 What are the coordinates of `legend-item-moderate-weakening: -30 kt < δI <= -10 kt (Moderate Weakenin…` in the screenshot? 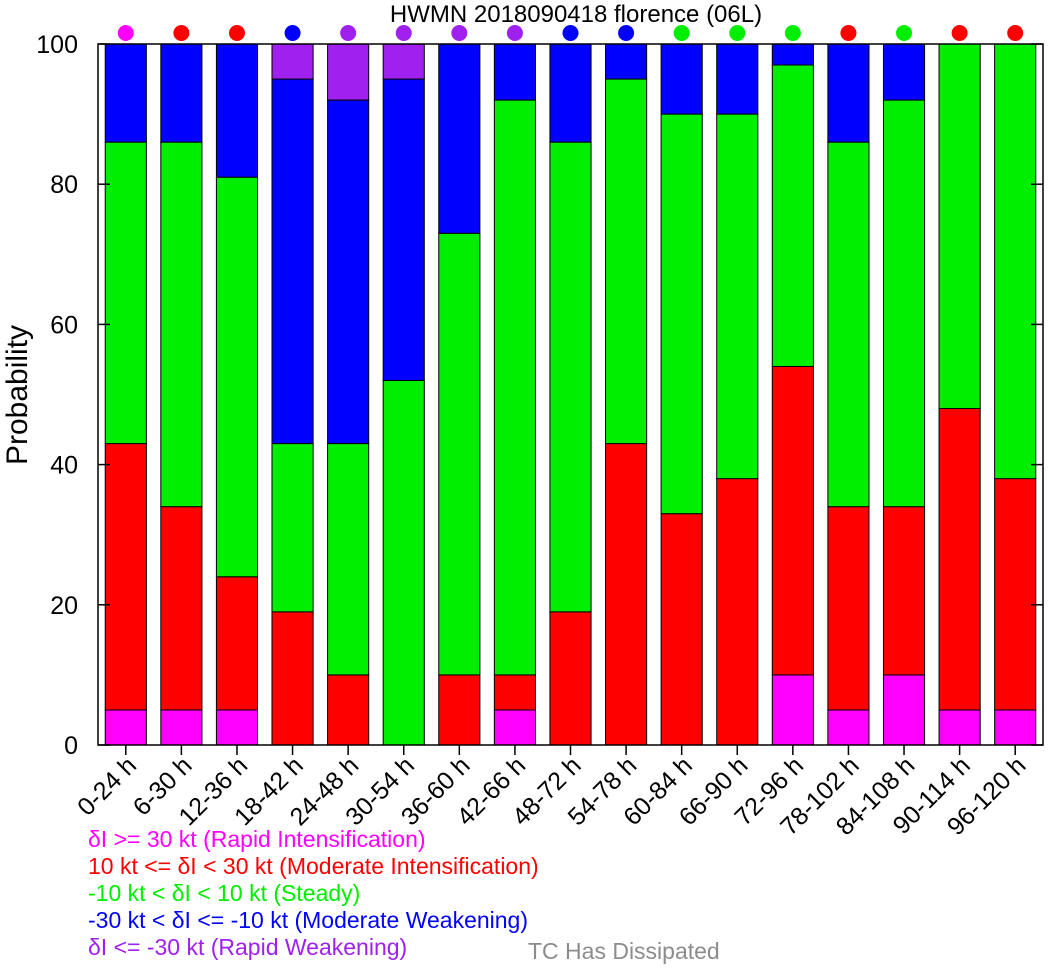 It's located at (308, 920).